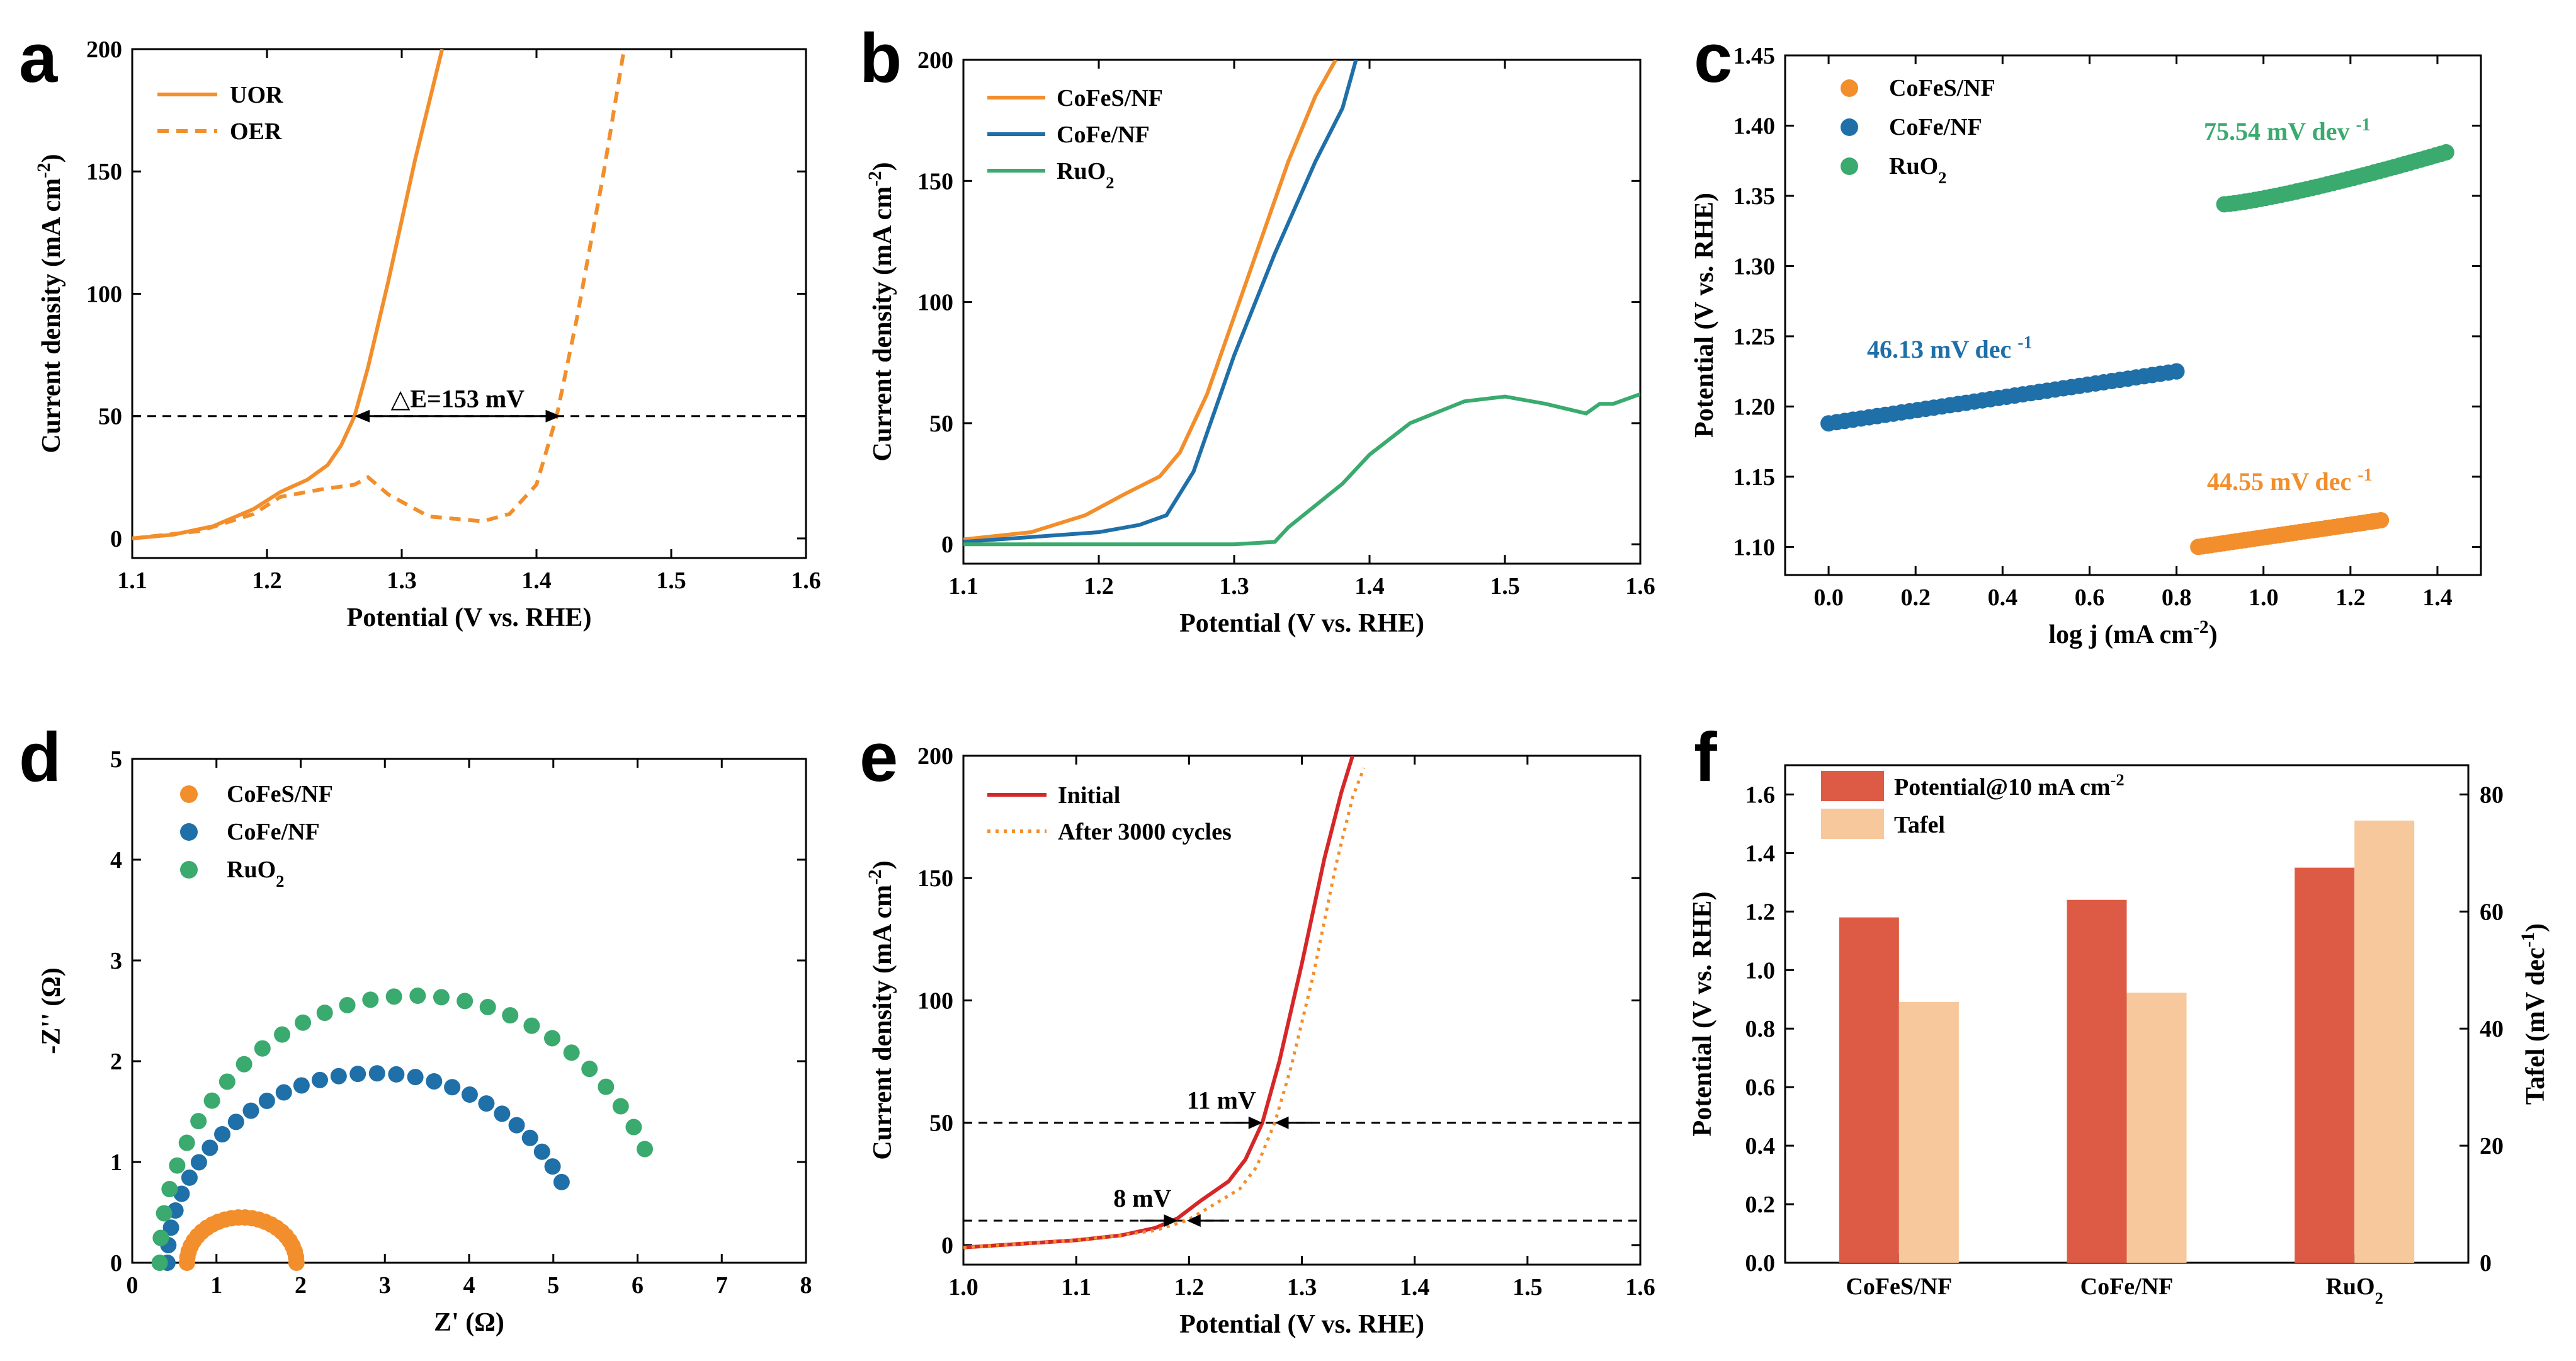 The image size is (2576, 1361). I want to click on y-tick-label: 1.6, so click(1760, 795).